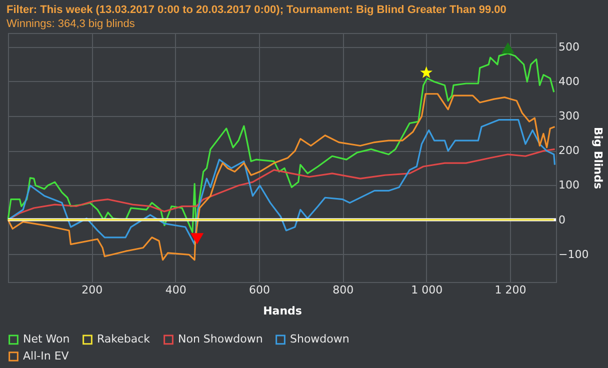 This screenshot has height=368, width=608. I want to click on x-tick-label: 1 000, so click(427, 290).